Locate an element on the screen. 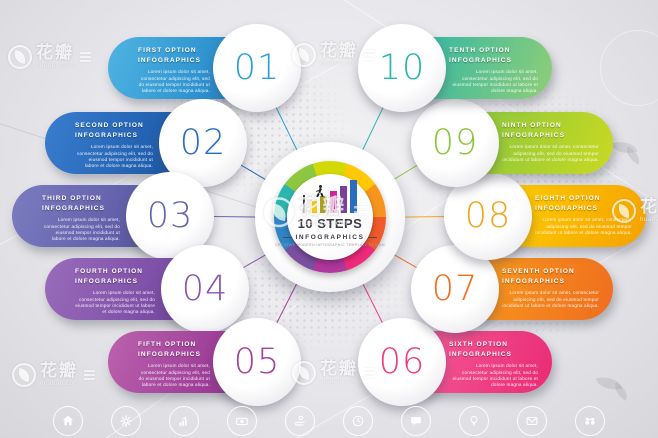  option-number-badge: 05 is located at coordinates (257, 362).